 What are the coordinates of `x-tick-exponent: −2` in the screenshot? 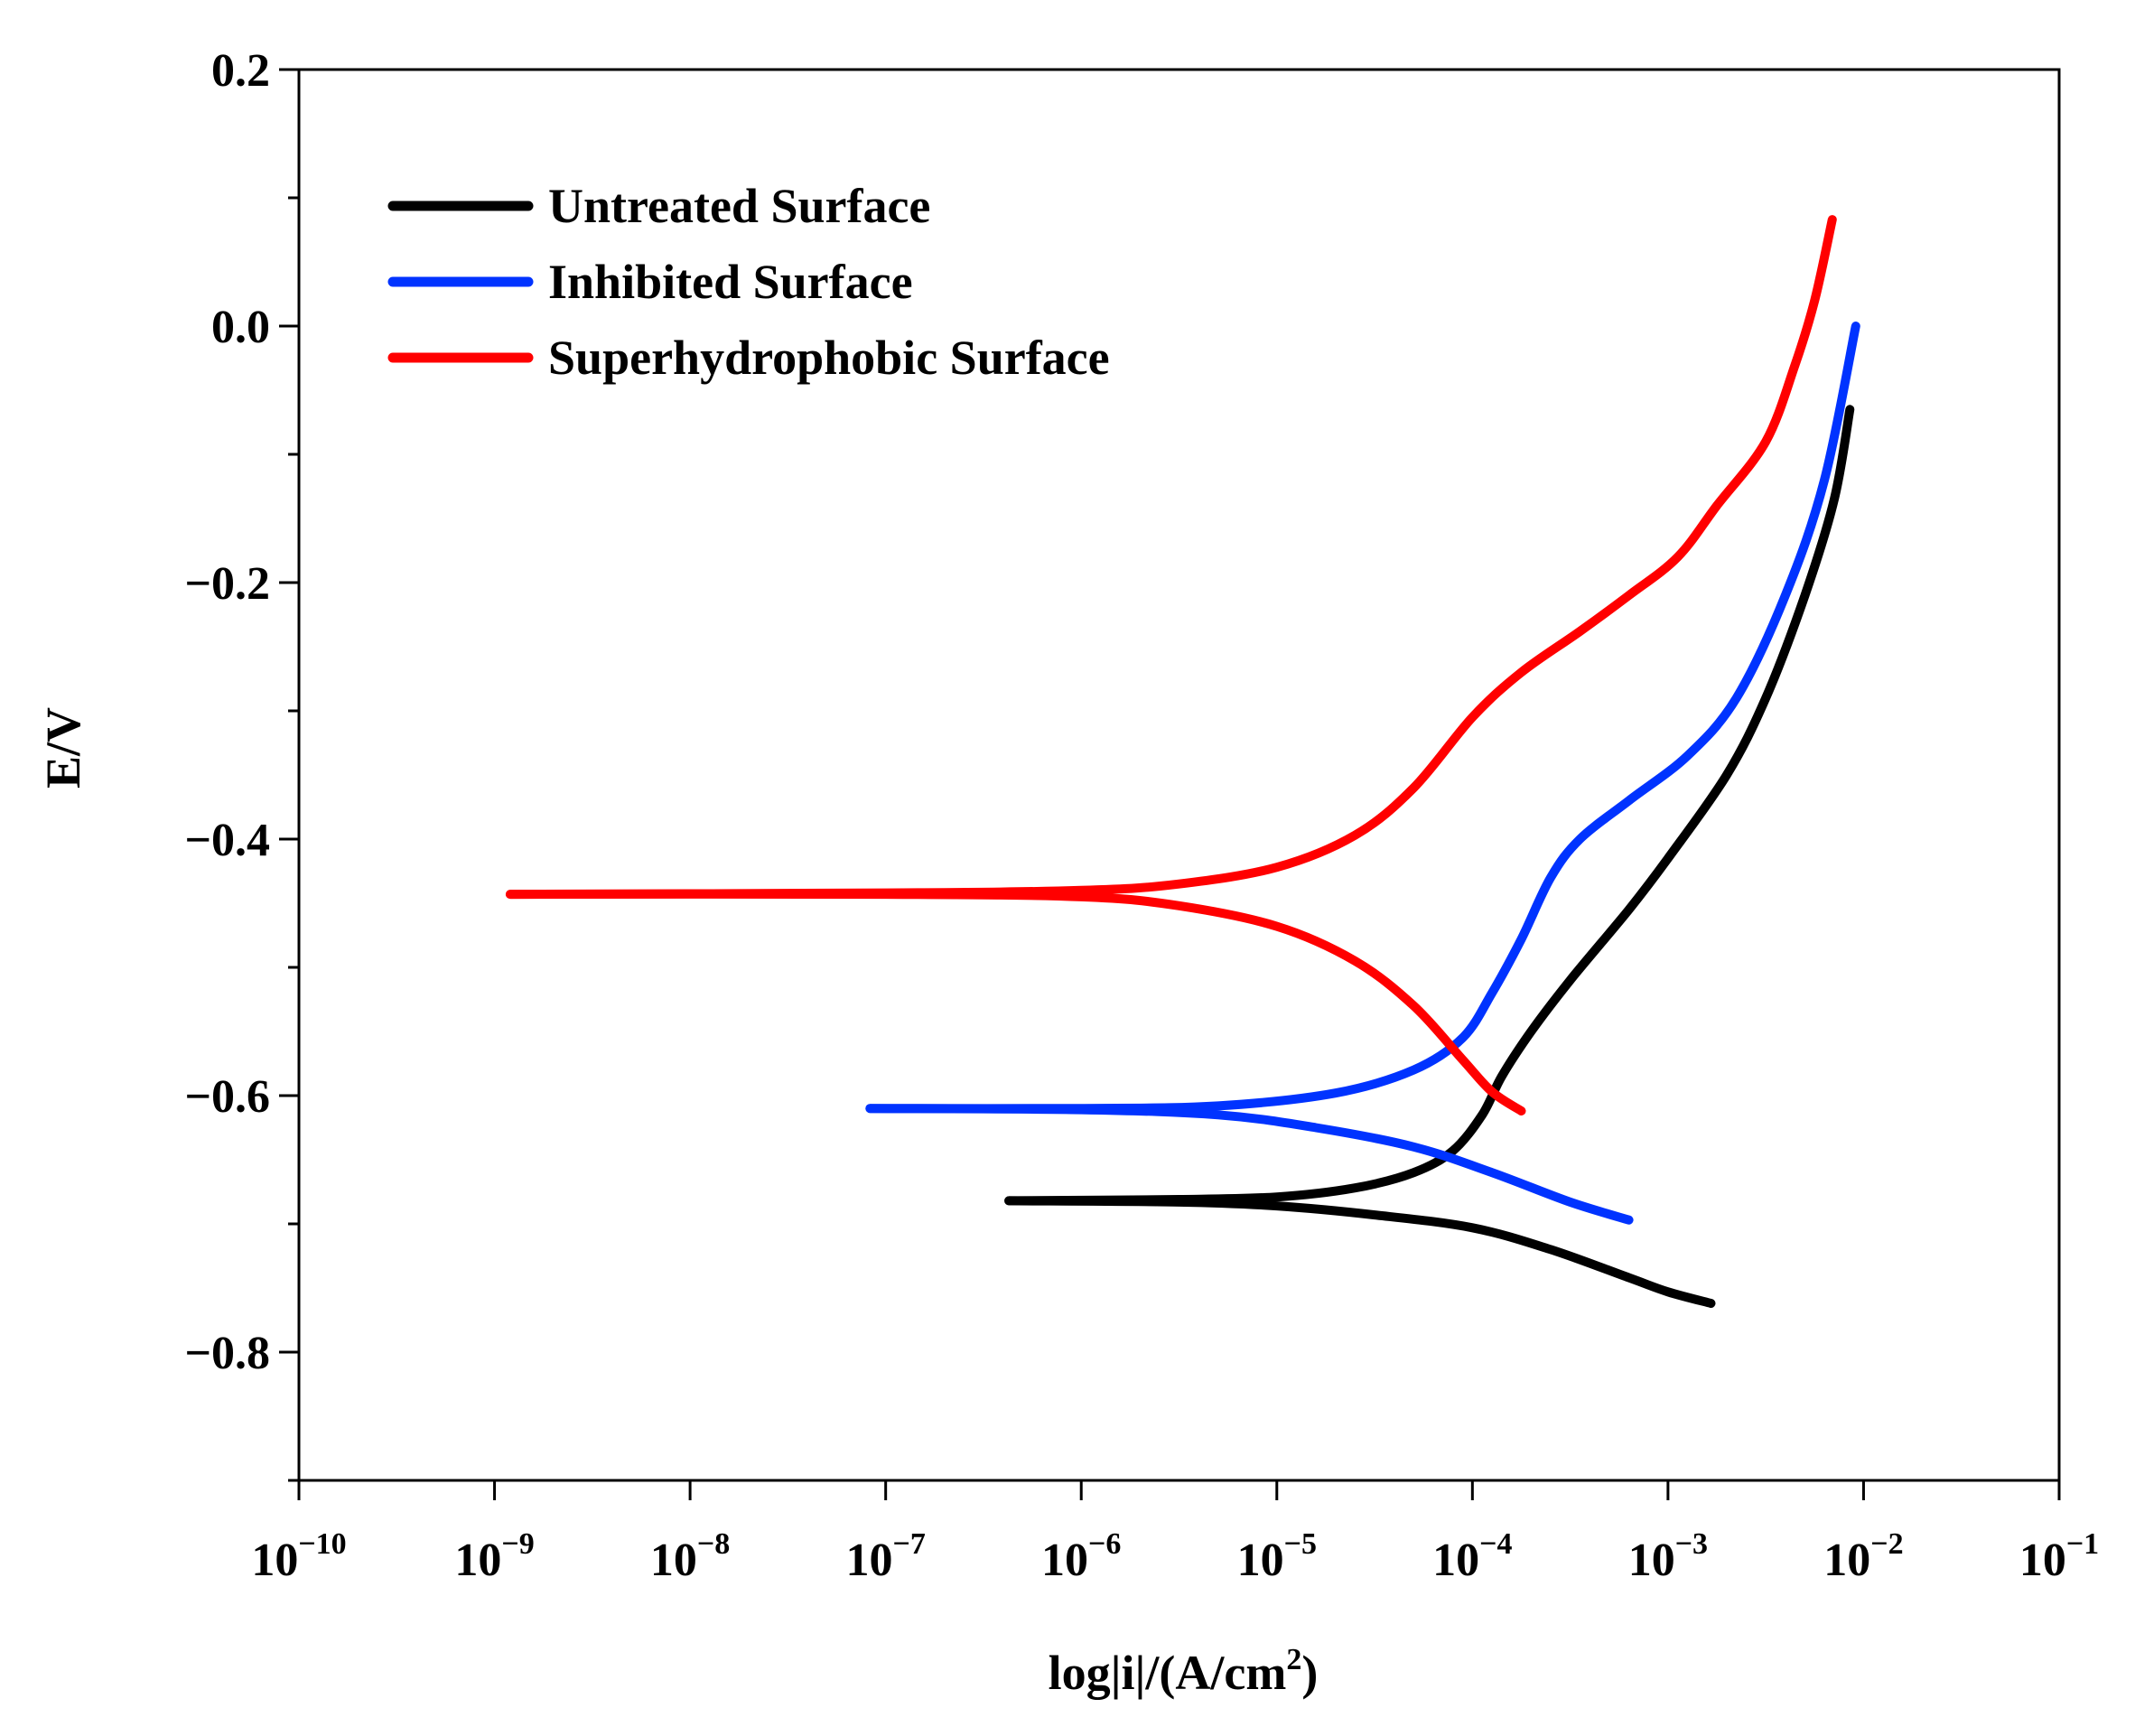 It's located at (1887, 1544).